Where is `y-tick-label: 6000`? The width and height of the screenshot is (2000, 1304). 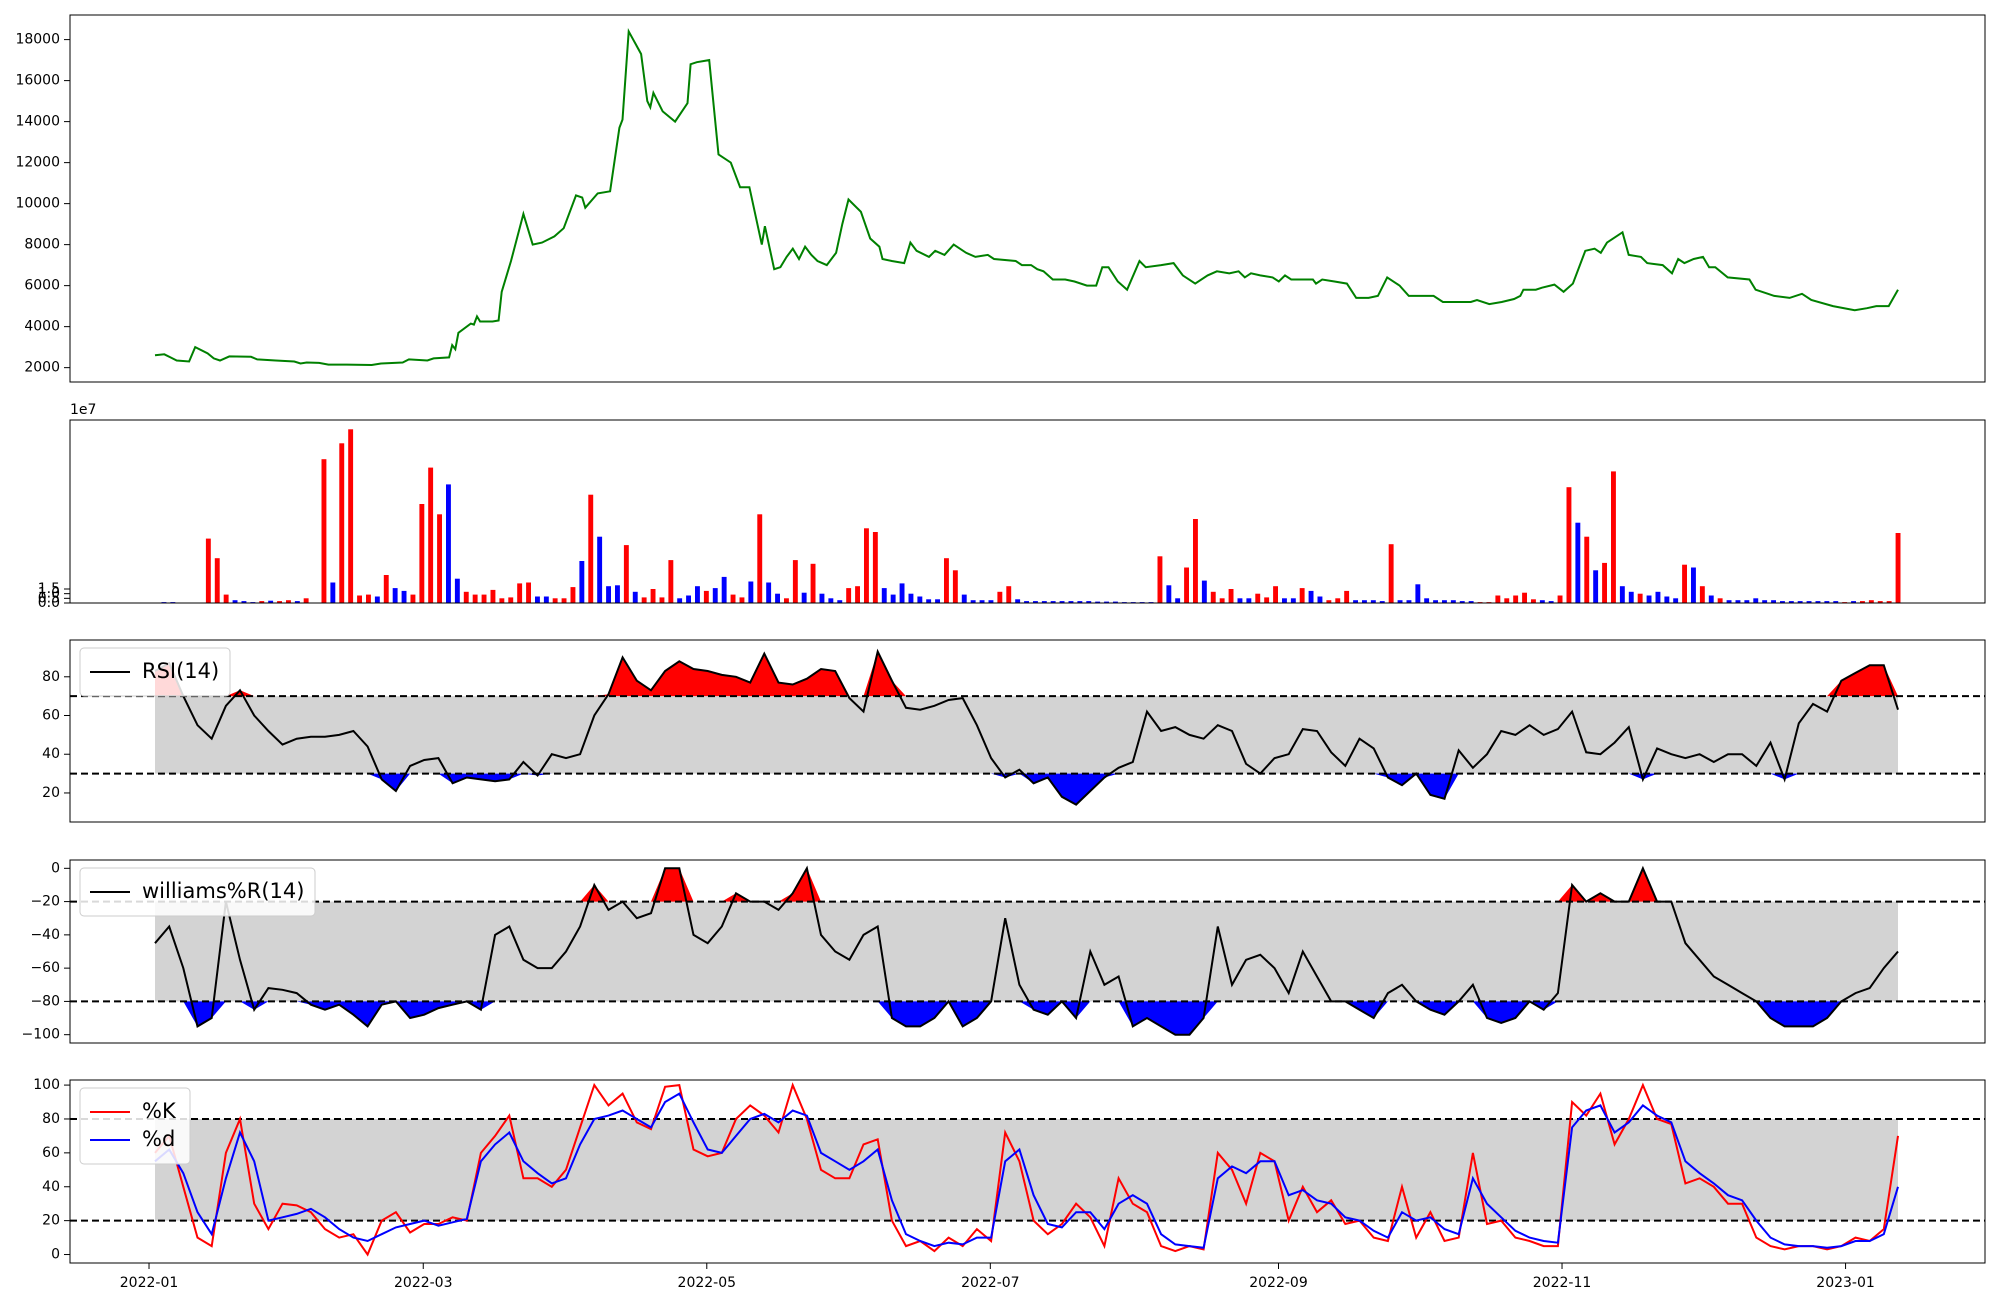
y-tick-label: 6000 is located at coordinates (42, 286).